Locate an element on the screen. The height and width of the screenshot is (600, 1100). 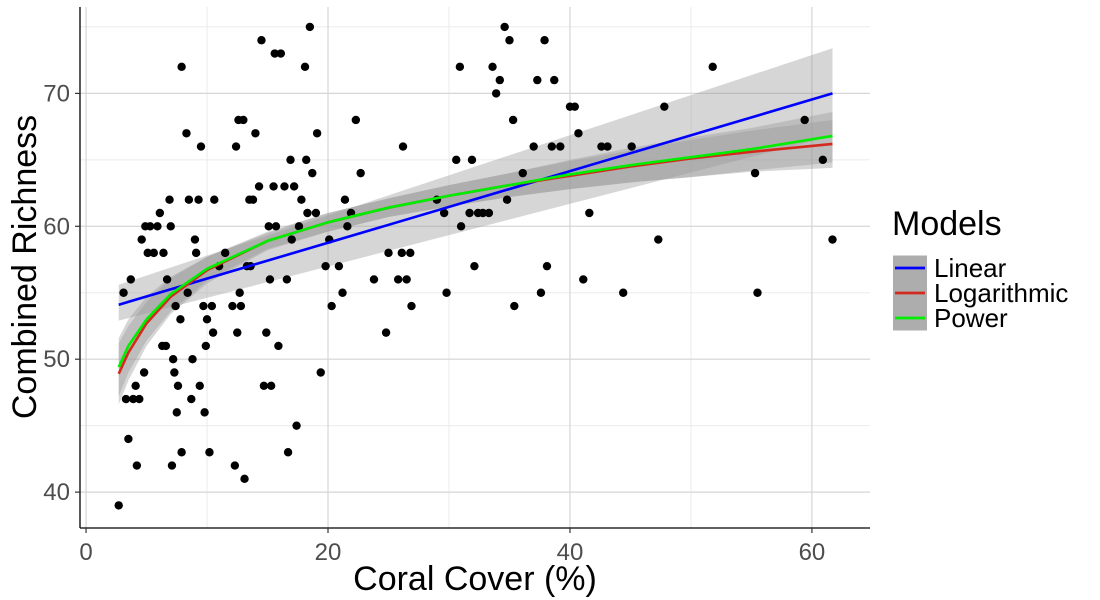
legend-title: Models is located at coordinates (947, 224).